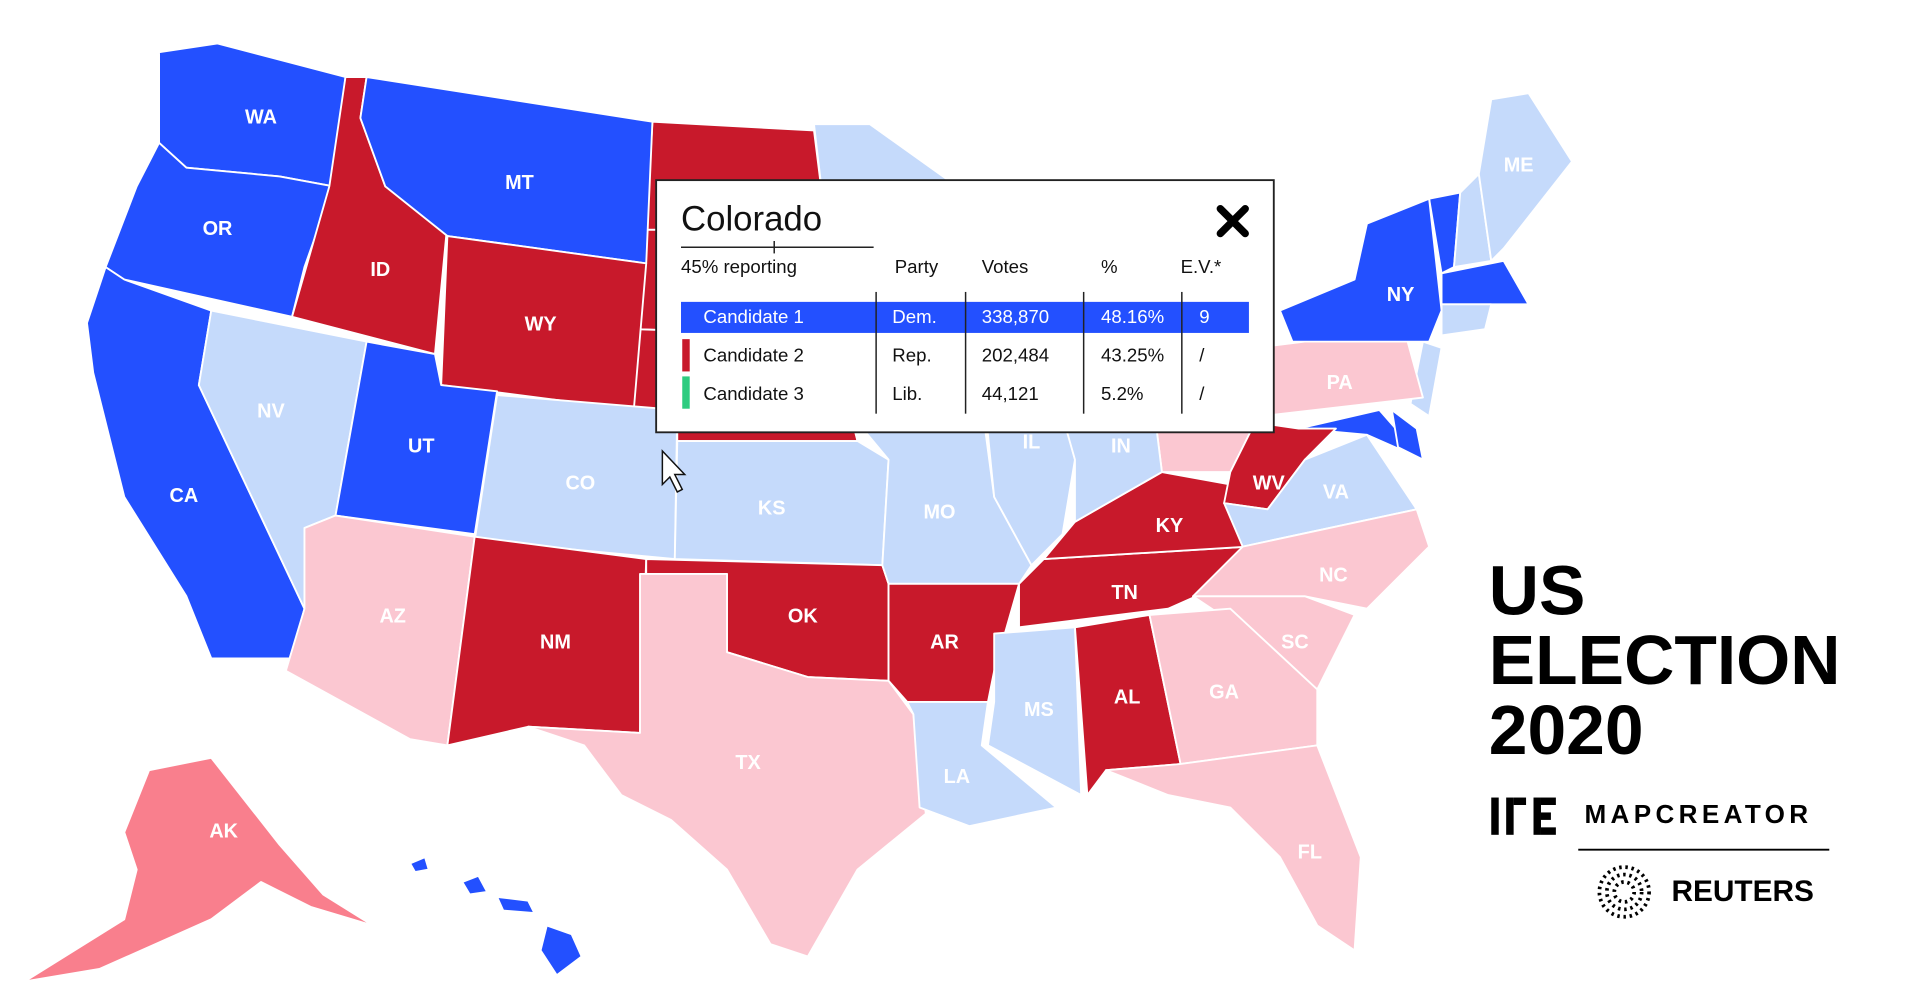 The height and width of the screenshot is (1005, 1920). Describe the element at coordinates (939, 512) in the screenshot. I see `state-label: MO` at that location.